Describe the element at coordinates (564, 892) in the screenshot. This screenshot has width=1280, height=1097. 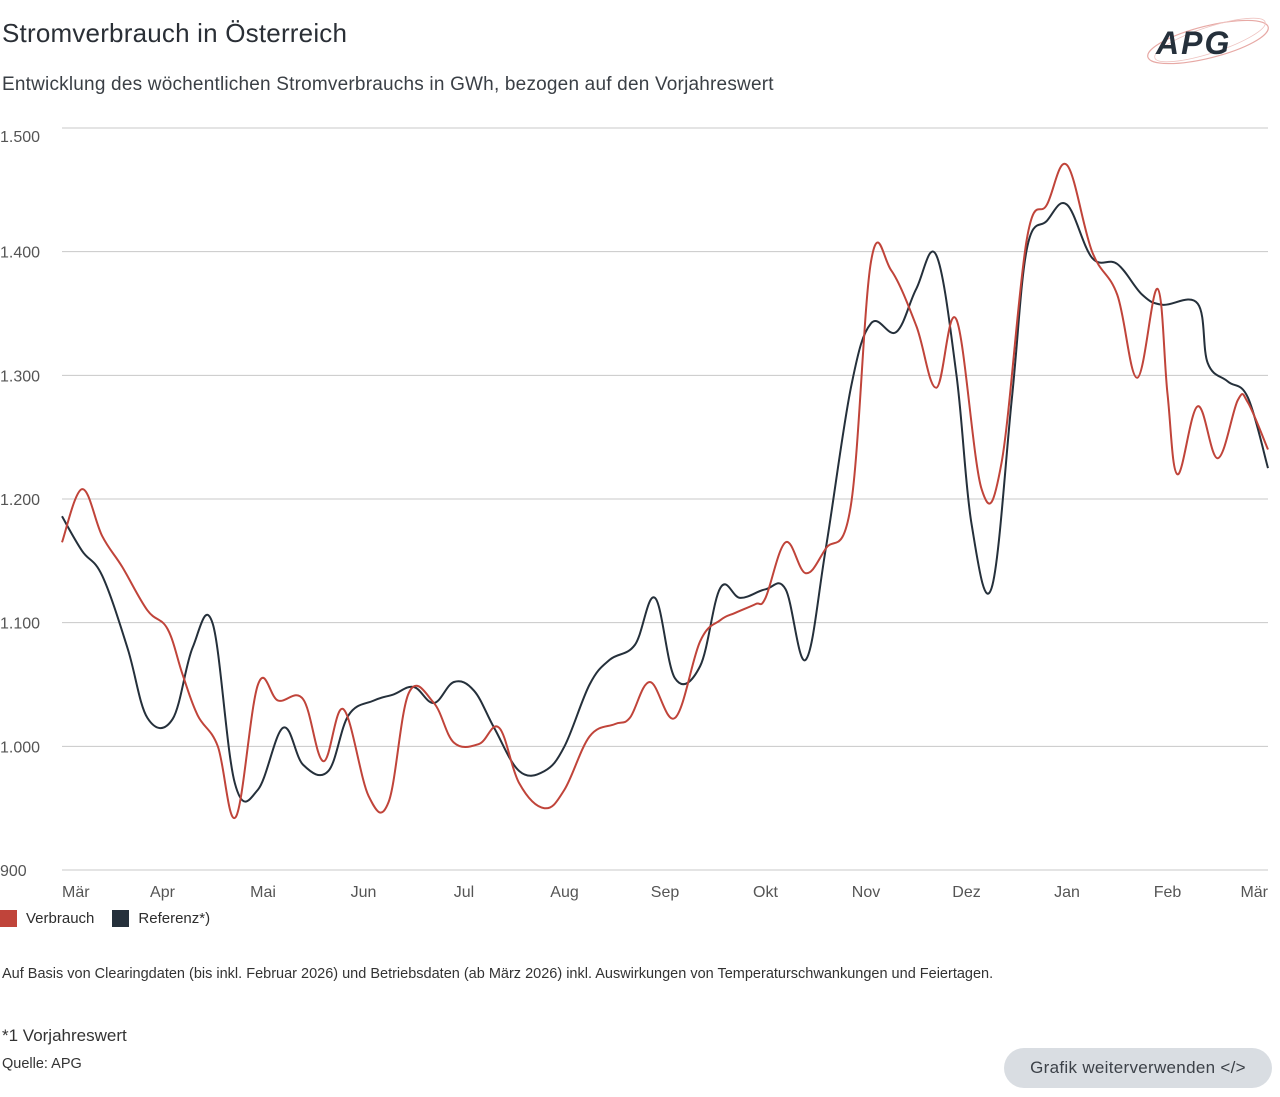
I see `x-tick-label: Aug` at that location.